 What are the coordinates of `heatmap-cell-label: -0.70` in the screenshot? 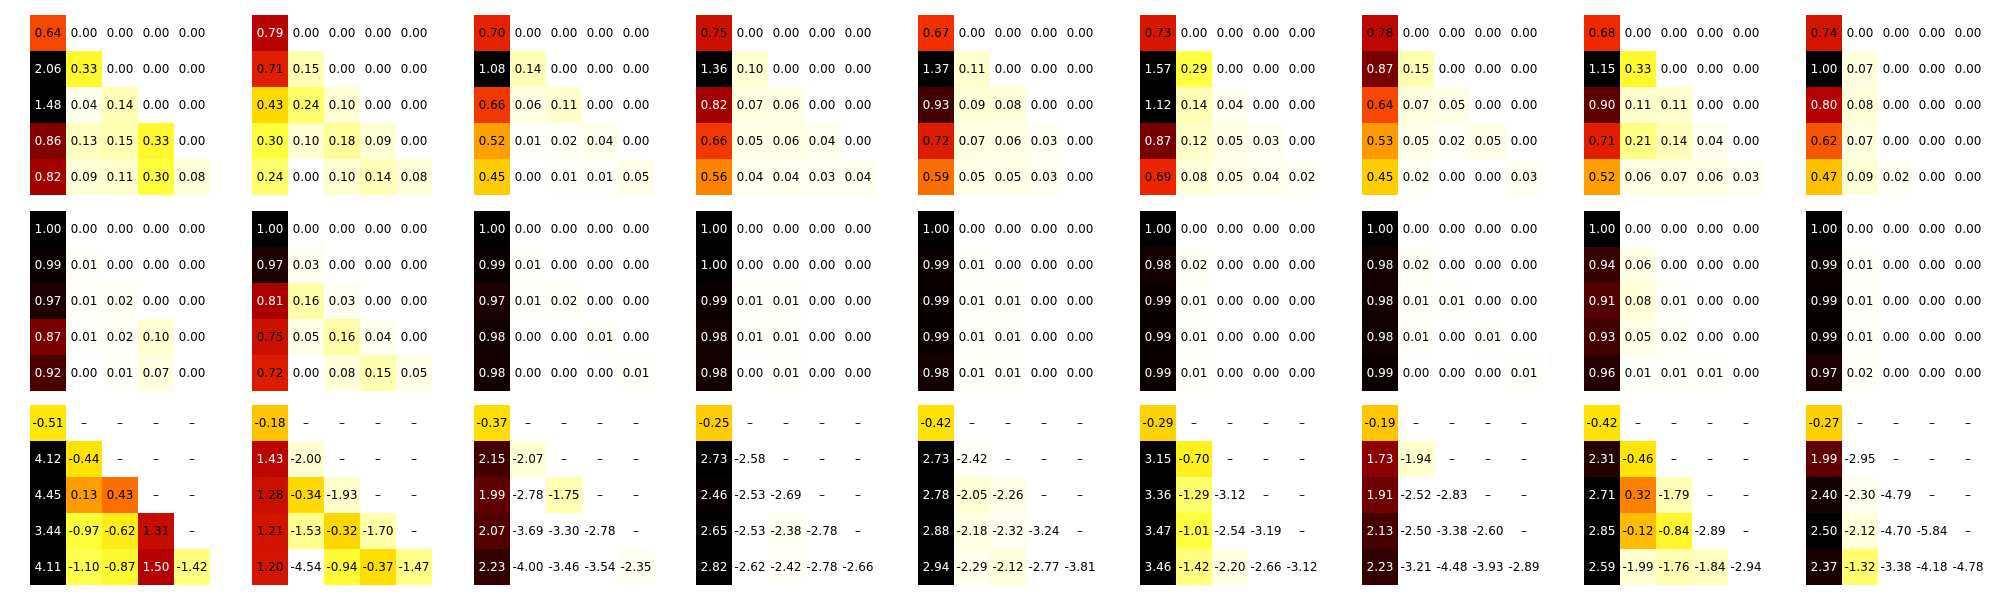 It's located at (1193, 459).